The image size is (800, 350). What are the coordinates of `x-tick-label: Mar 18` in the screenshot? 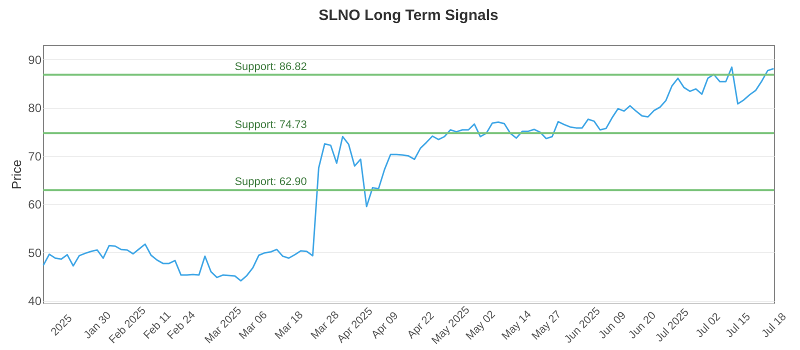 It's located at (289, 325).